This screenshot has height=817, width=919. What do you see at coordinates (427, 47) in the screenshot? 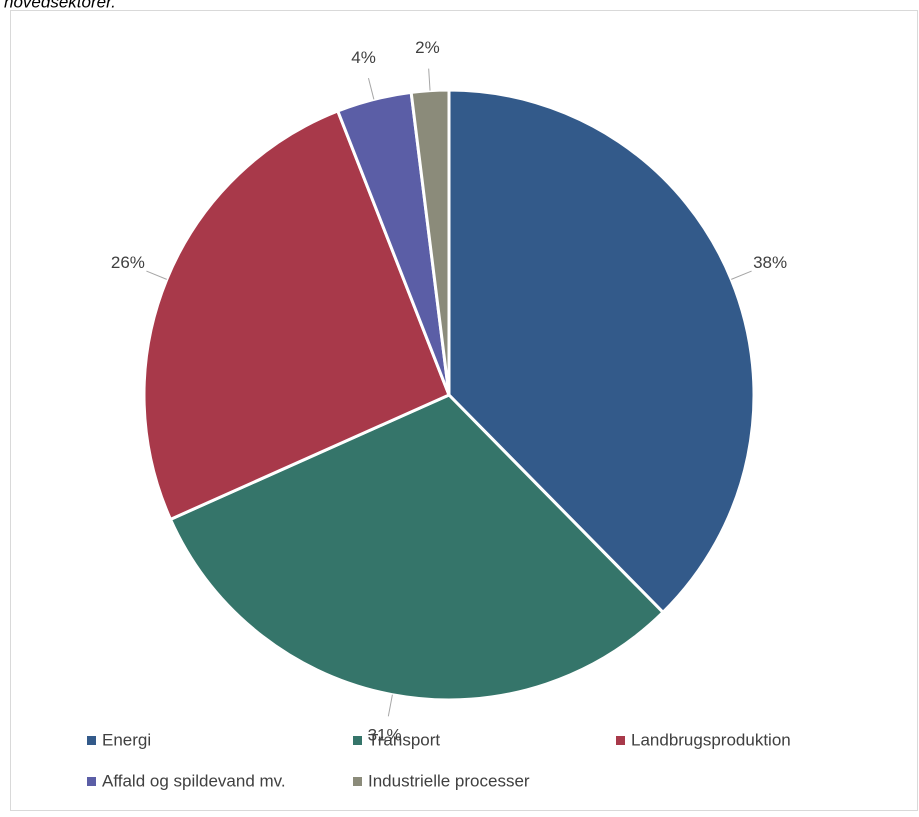
I see `data-label: 2%` at bounding box center [427, 47].